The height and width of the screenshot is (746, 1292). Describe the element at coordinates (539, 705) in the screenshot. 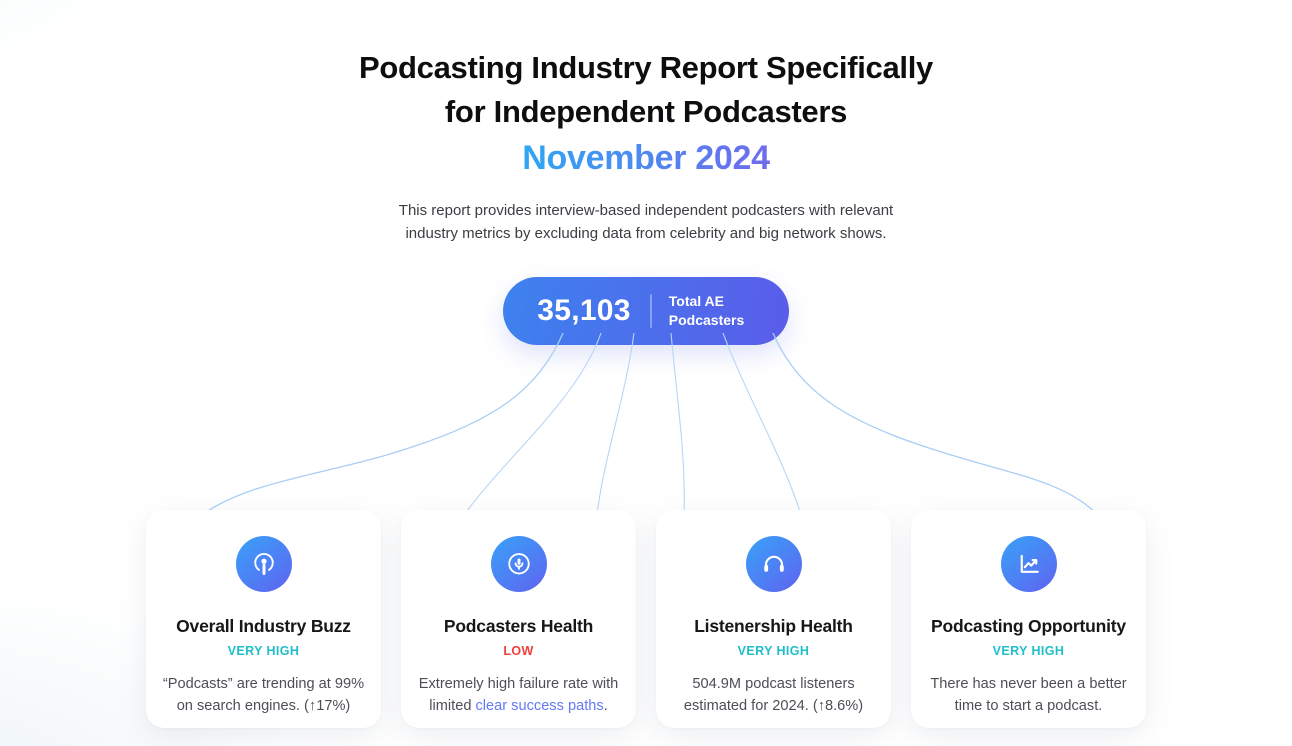

I see `clear-success-paths-link: clear success paths` at that location.